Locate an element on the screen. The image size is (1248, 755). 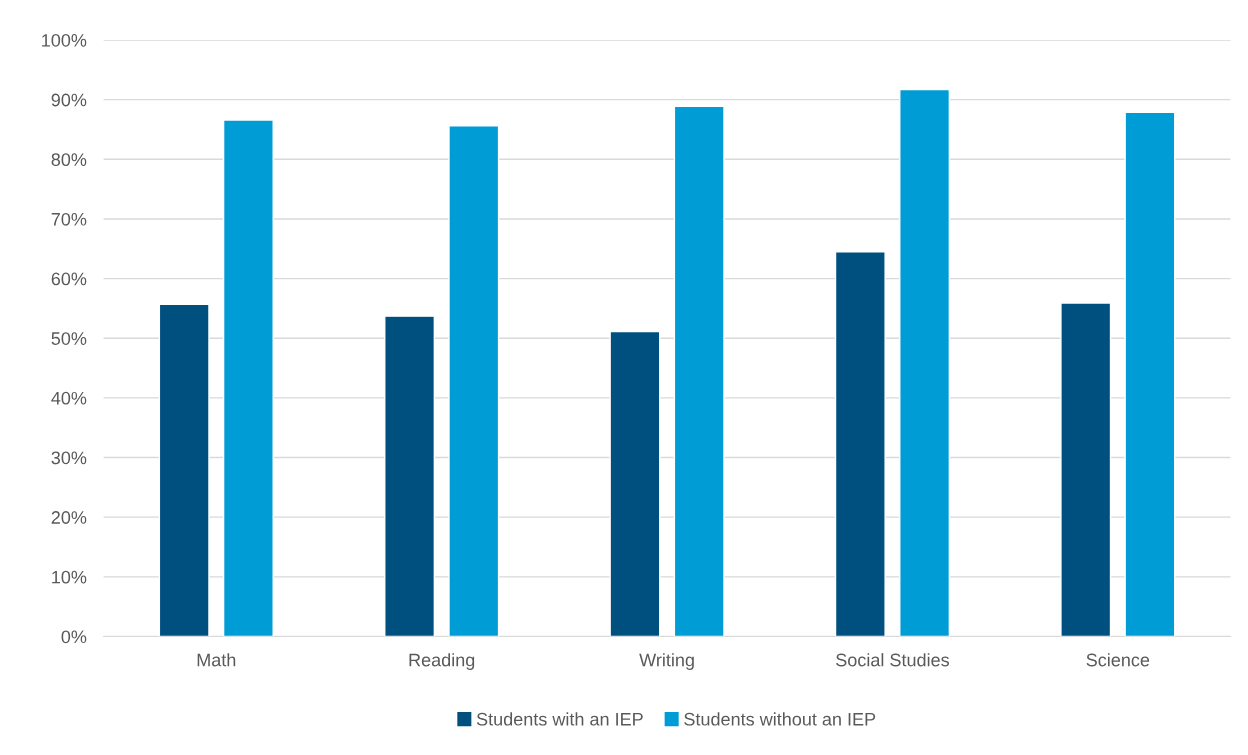
y-tick-label: 70% is located at coordinates (69, 219).